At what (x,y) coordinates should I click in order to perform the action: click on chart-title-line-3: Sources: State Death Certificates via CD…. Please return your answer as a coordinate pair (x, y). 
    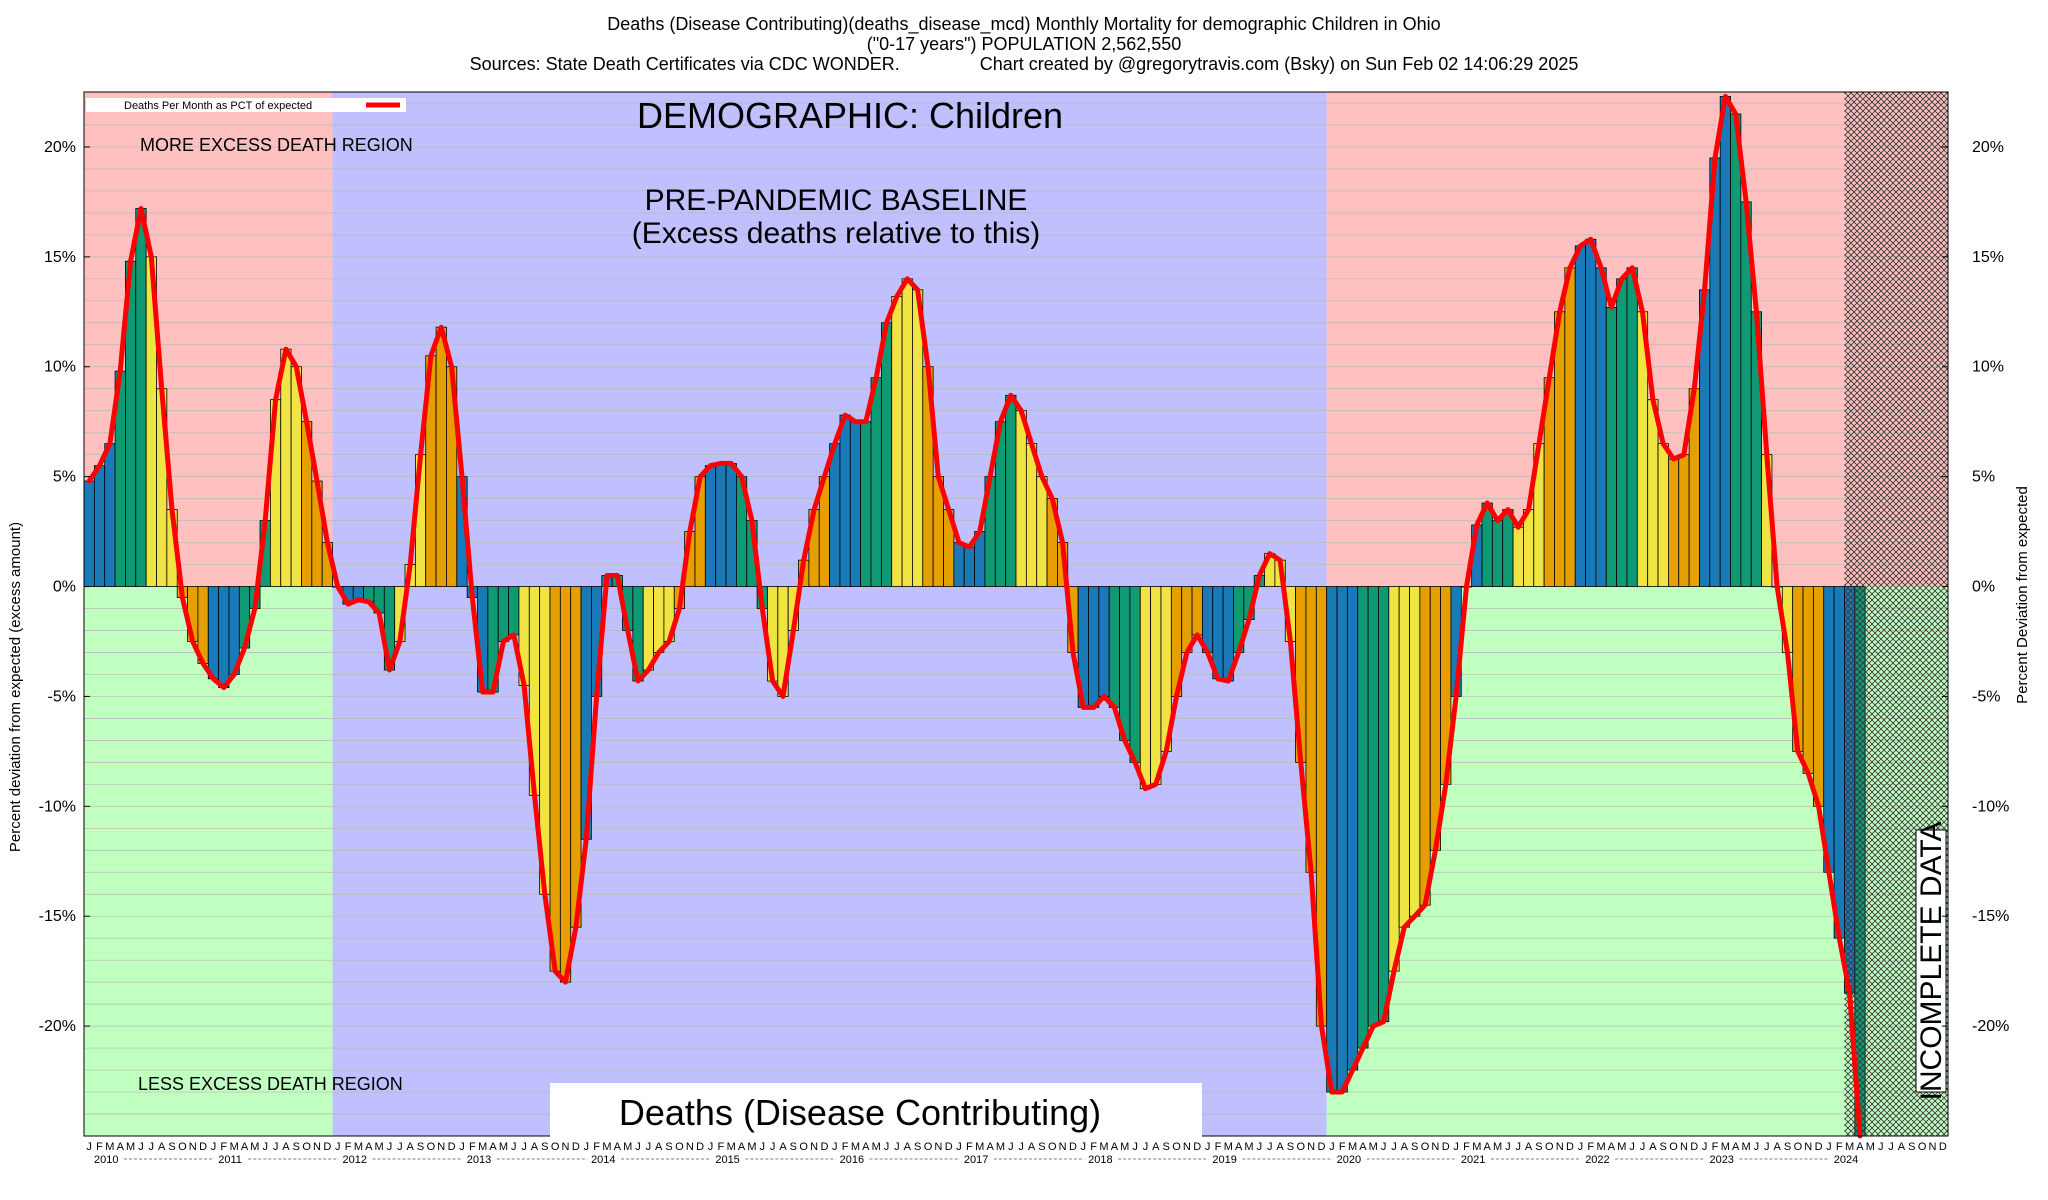
    Looking at the image, I should click on (1024, 64).